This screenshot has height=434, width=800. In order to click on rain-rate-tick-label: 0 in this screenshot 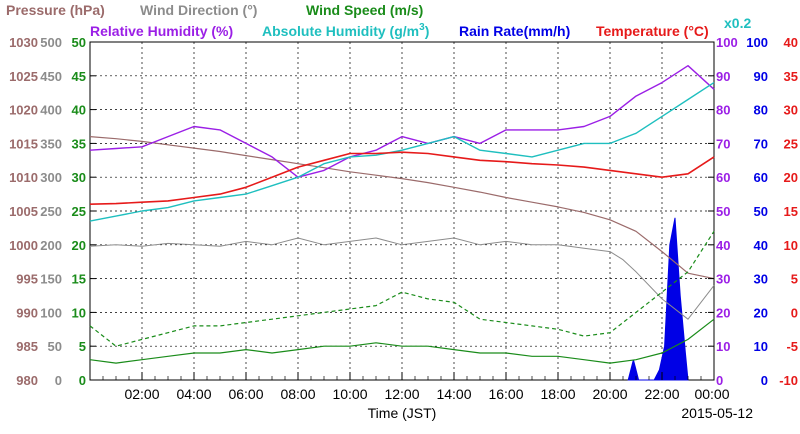, I will do `click(764, 380)`.